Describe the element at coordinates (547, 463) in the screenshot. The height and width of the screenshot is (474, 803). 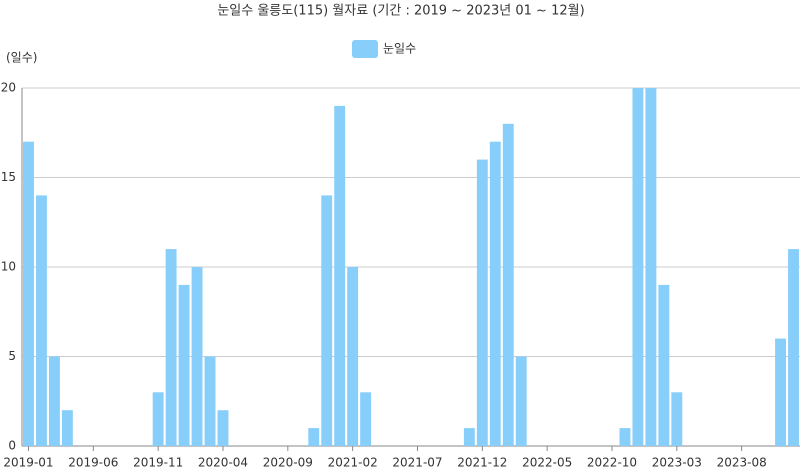
I see `x-tick-label: 2022-05` at that location.